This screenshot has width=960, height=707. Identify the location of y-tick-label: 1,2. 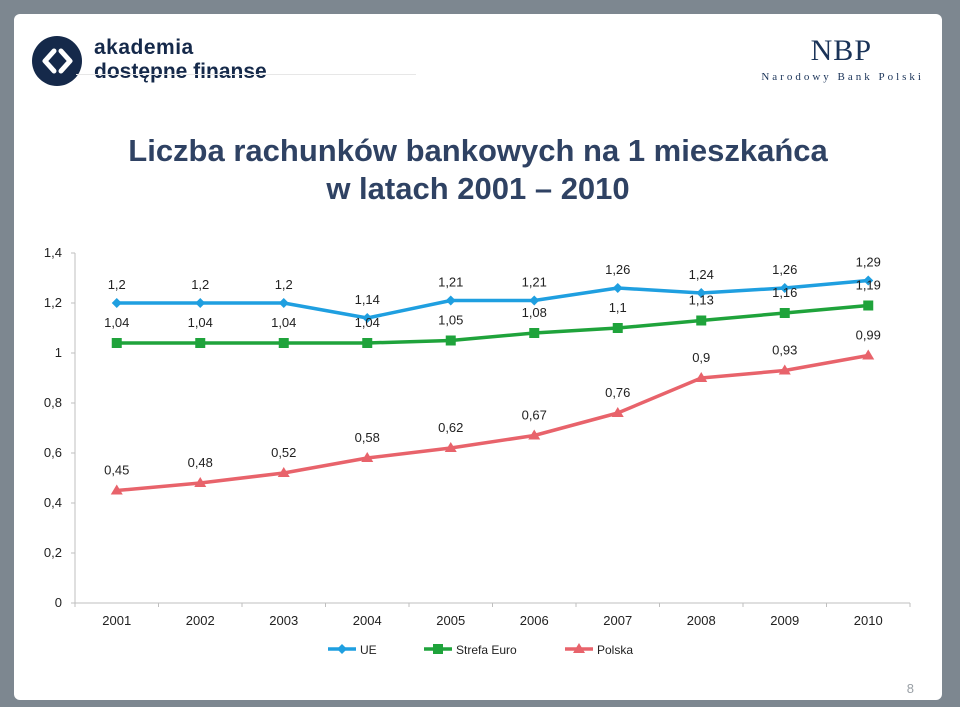
(53, 302).